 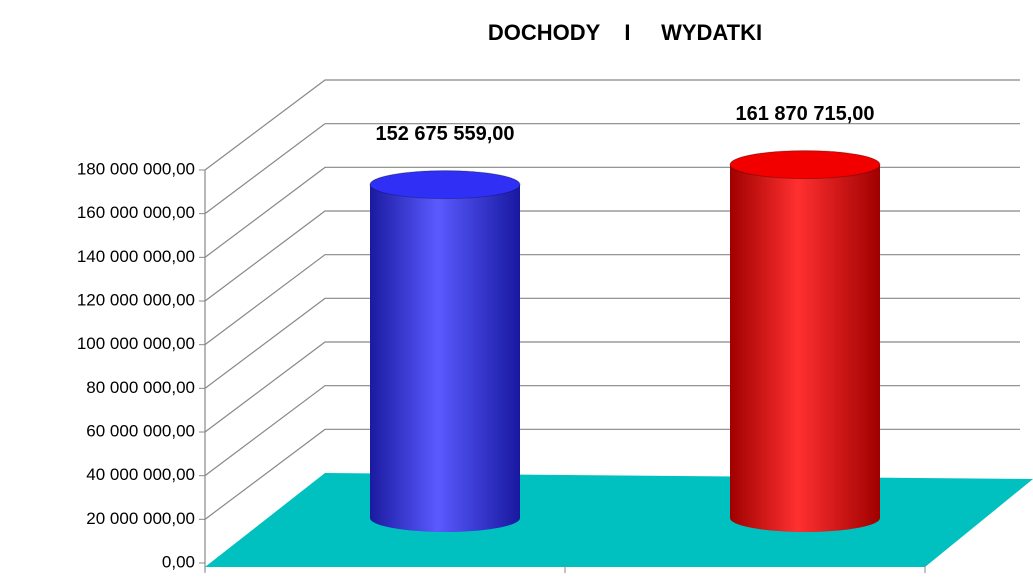 I want to click on y-tick-label: 20 000 000,00, so click(x=140, y=518).